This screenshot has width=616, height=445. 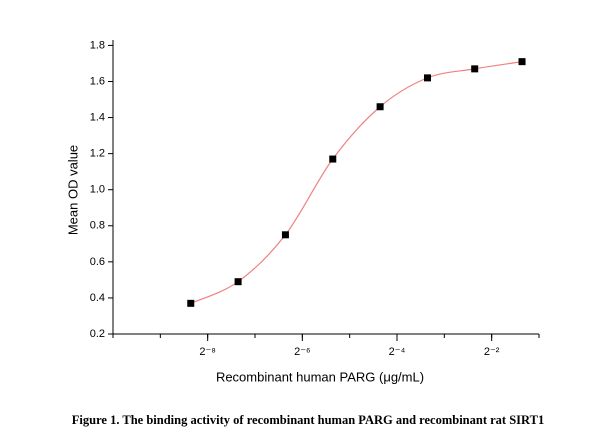 I want to click on x-tick-label: 2⁻⁸, so click(x=207, y=352).